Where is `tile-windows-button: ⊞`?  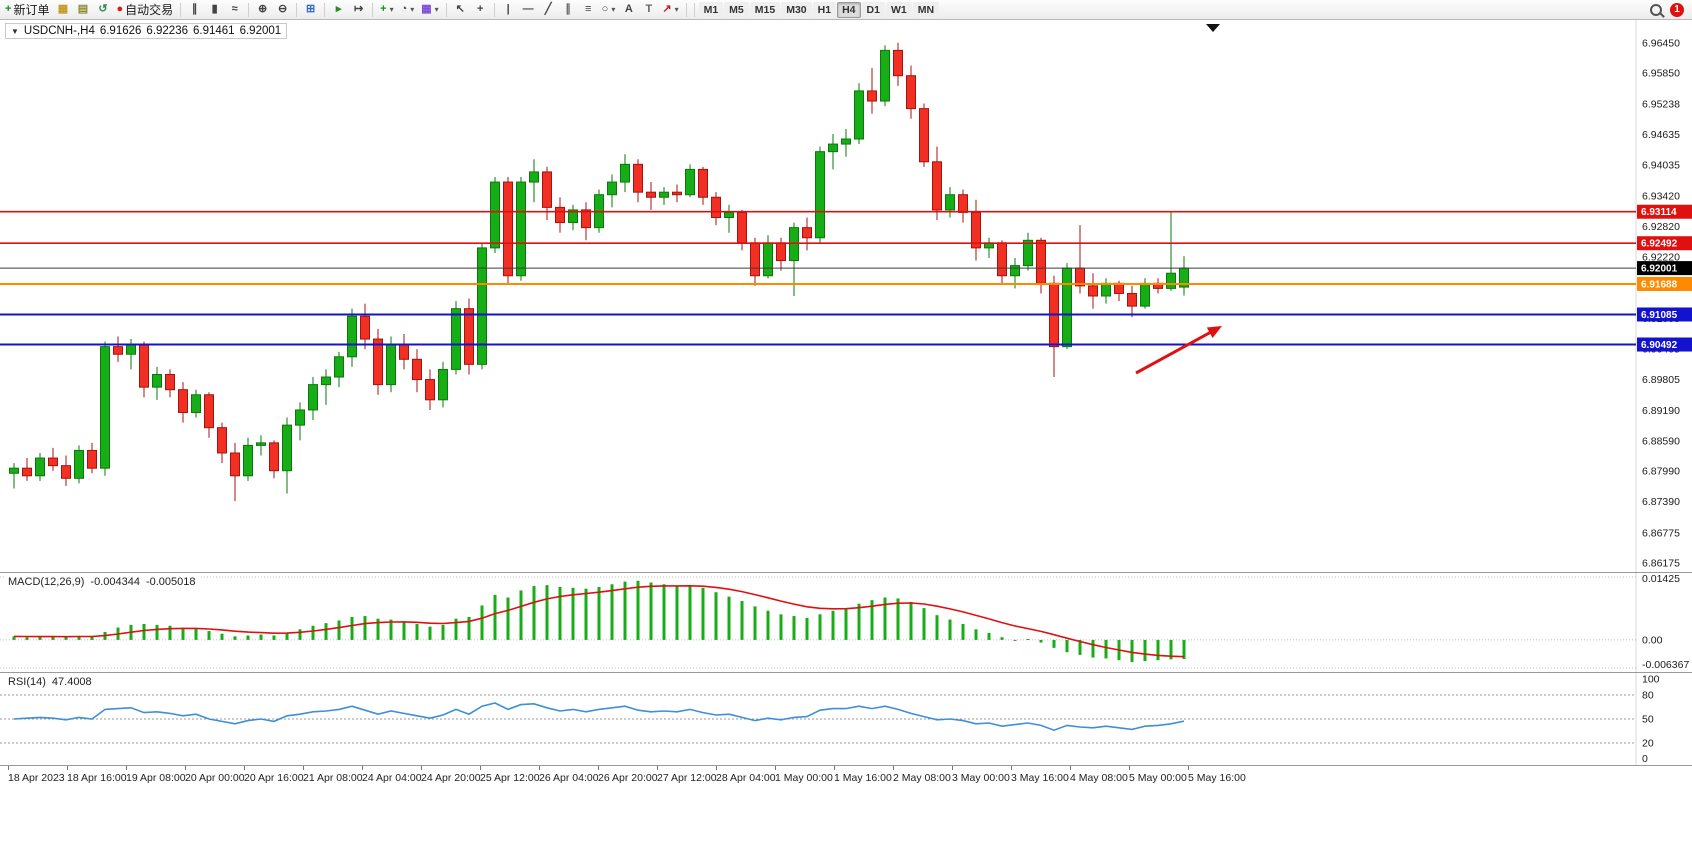 tile-windows-button: ⊞ is located at coordinates (310, 9).